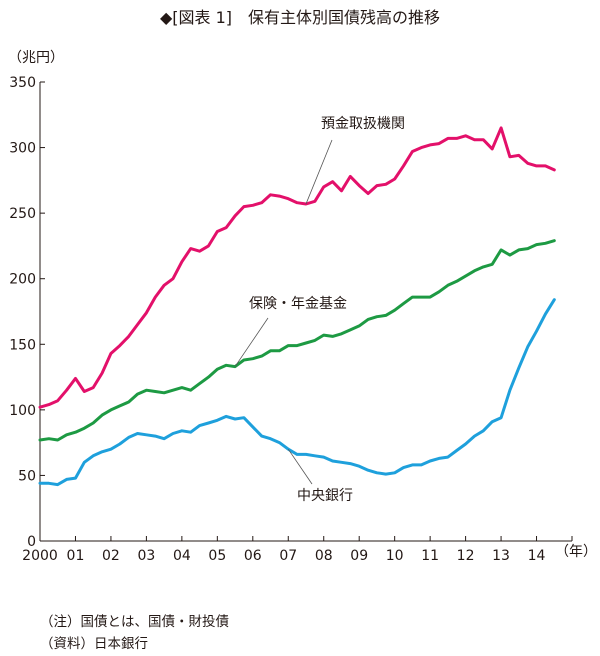 This screenshot has height=656, width=600. What do you see at coordinates (27, 476) in the screenshot?
I see `y-tick-label: 50` at bounding box center [27, 476].